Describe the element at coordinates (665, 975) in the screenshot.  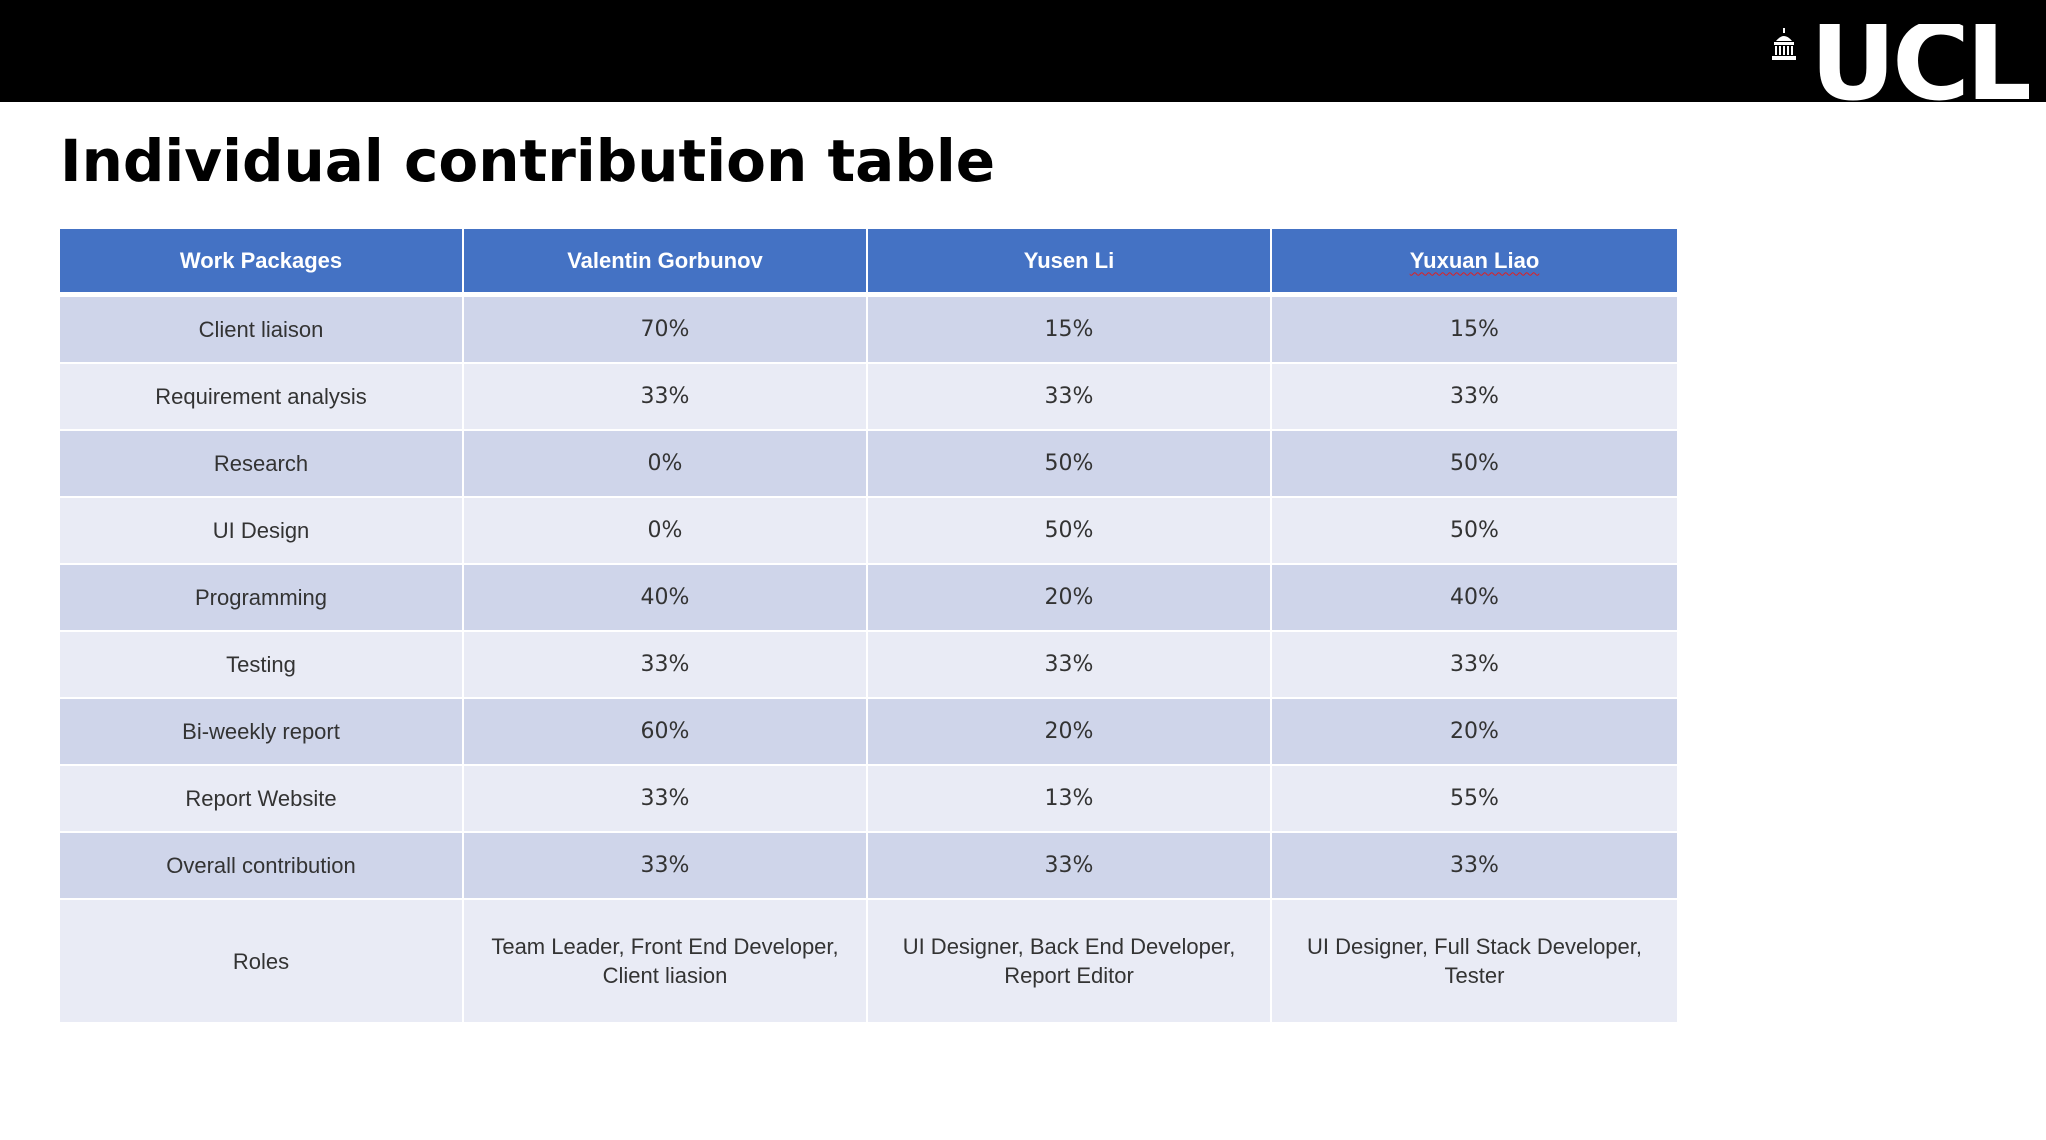
I see `role-line: Client liasion` at that location.